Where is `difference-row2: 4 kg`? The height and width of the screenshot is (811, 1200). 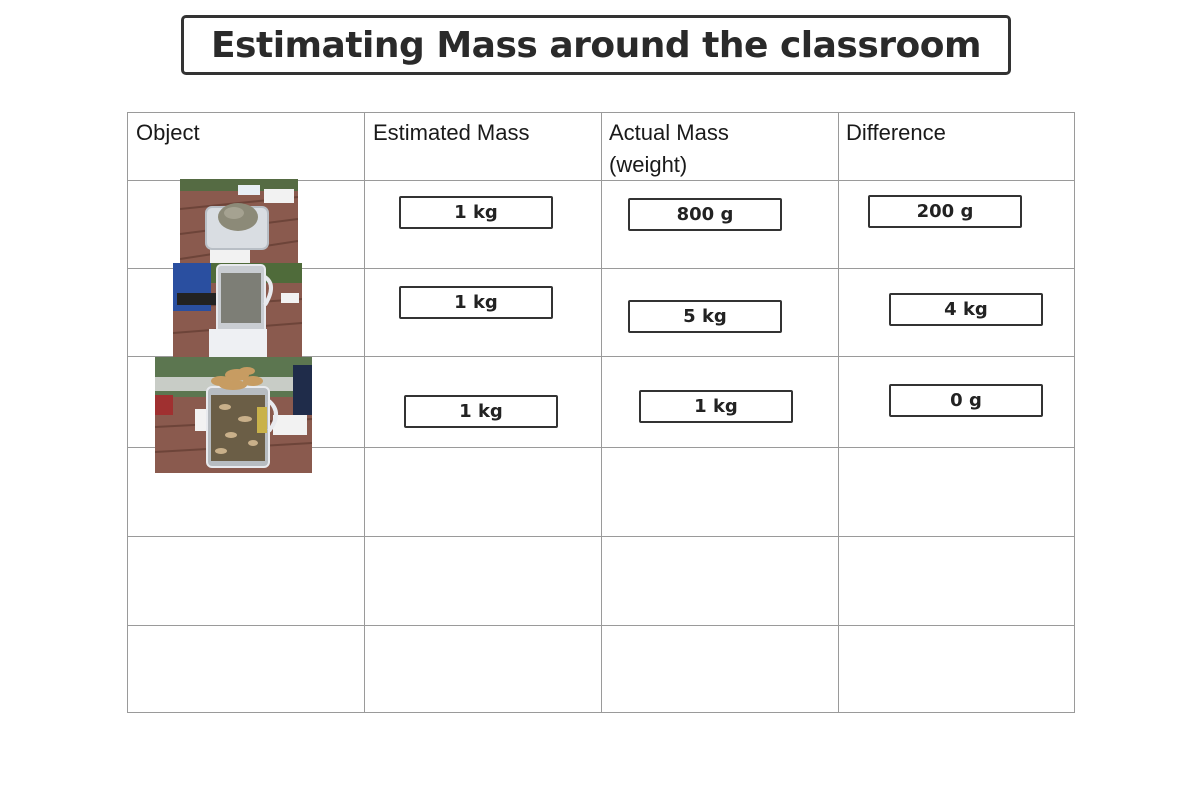 difference-row2: 4 kg is located at coordinates (966, 309).